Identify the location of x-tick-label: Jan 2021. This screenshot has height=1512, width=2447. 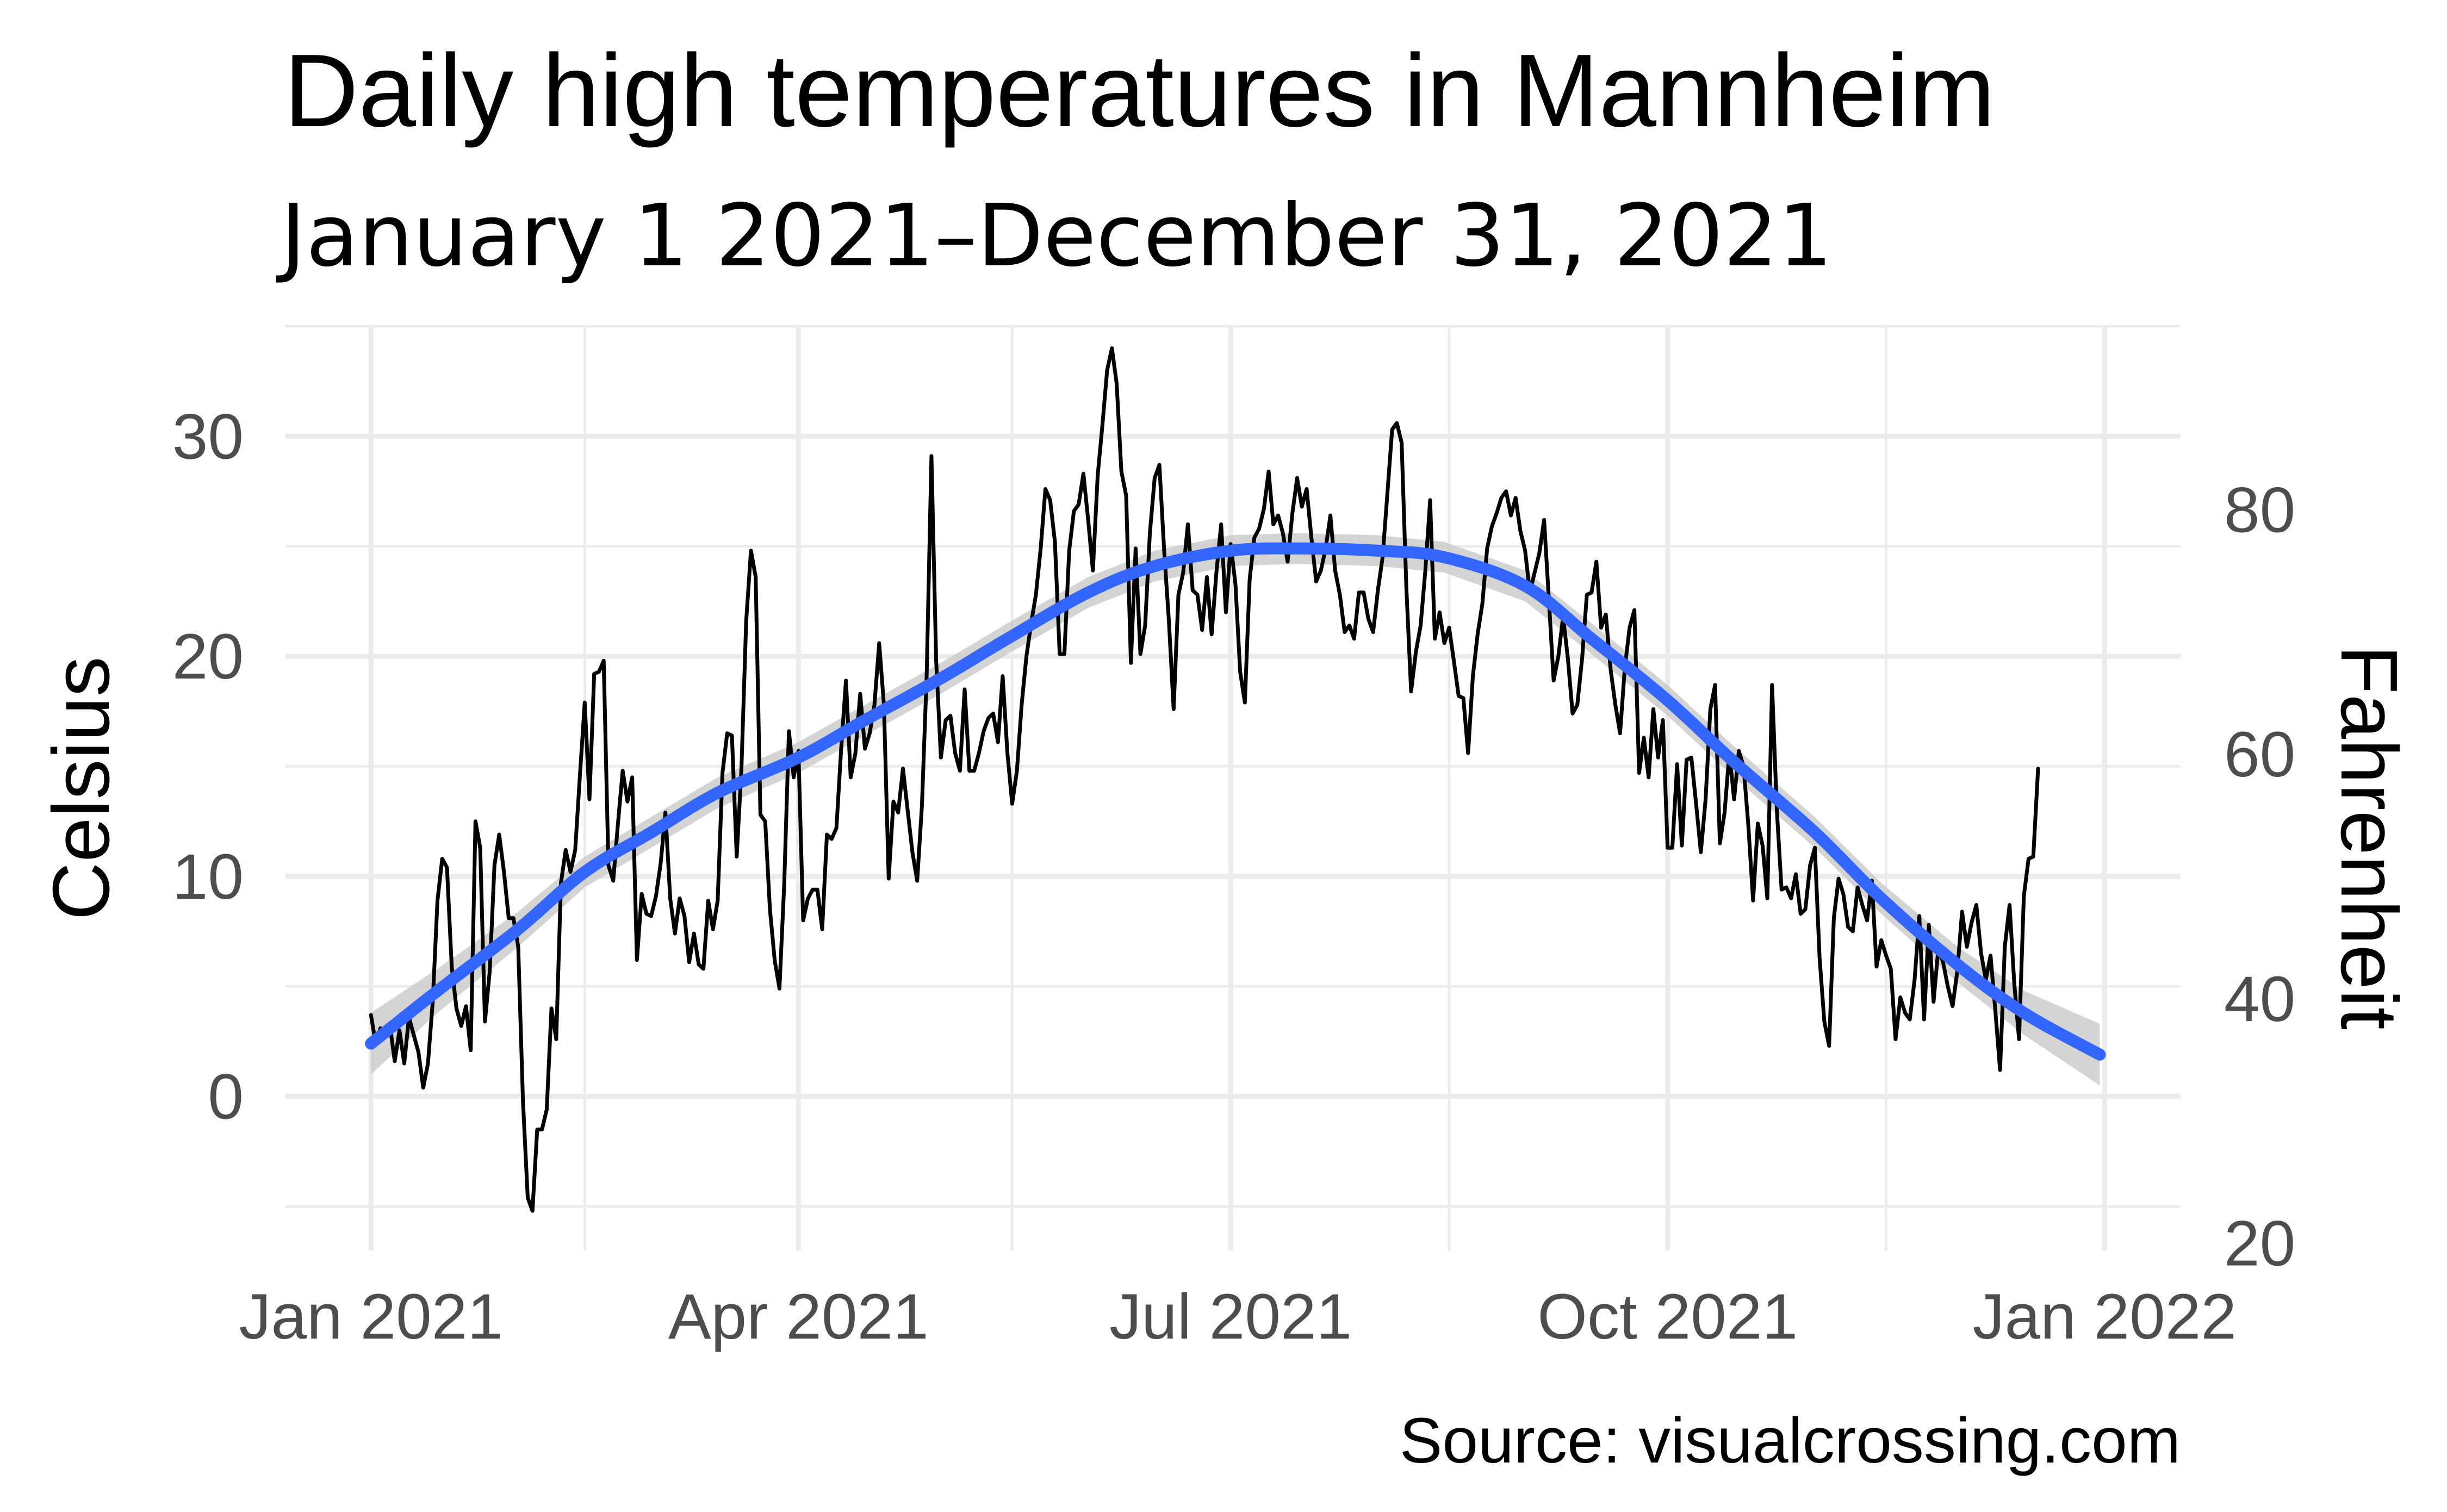
(371, 1317).